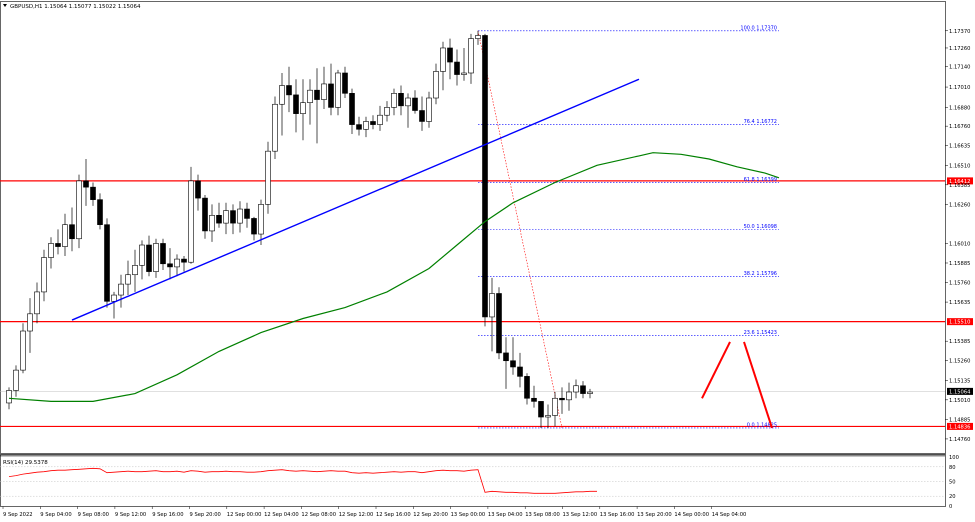 The width and height of the screenshot is (975, 522). I want to click on time-tick-label: 12 Sep 20:00, so click(430, 515).